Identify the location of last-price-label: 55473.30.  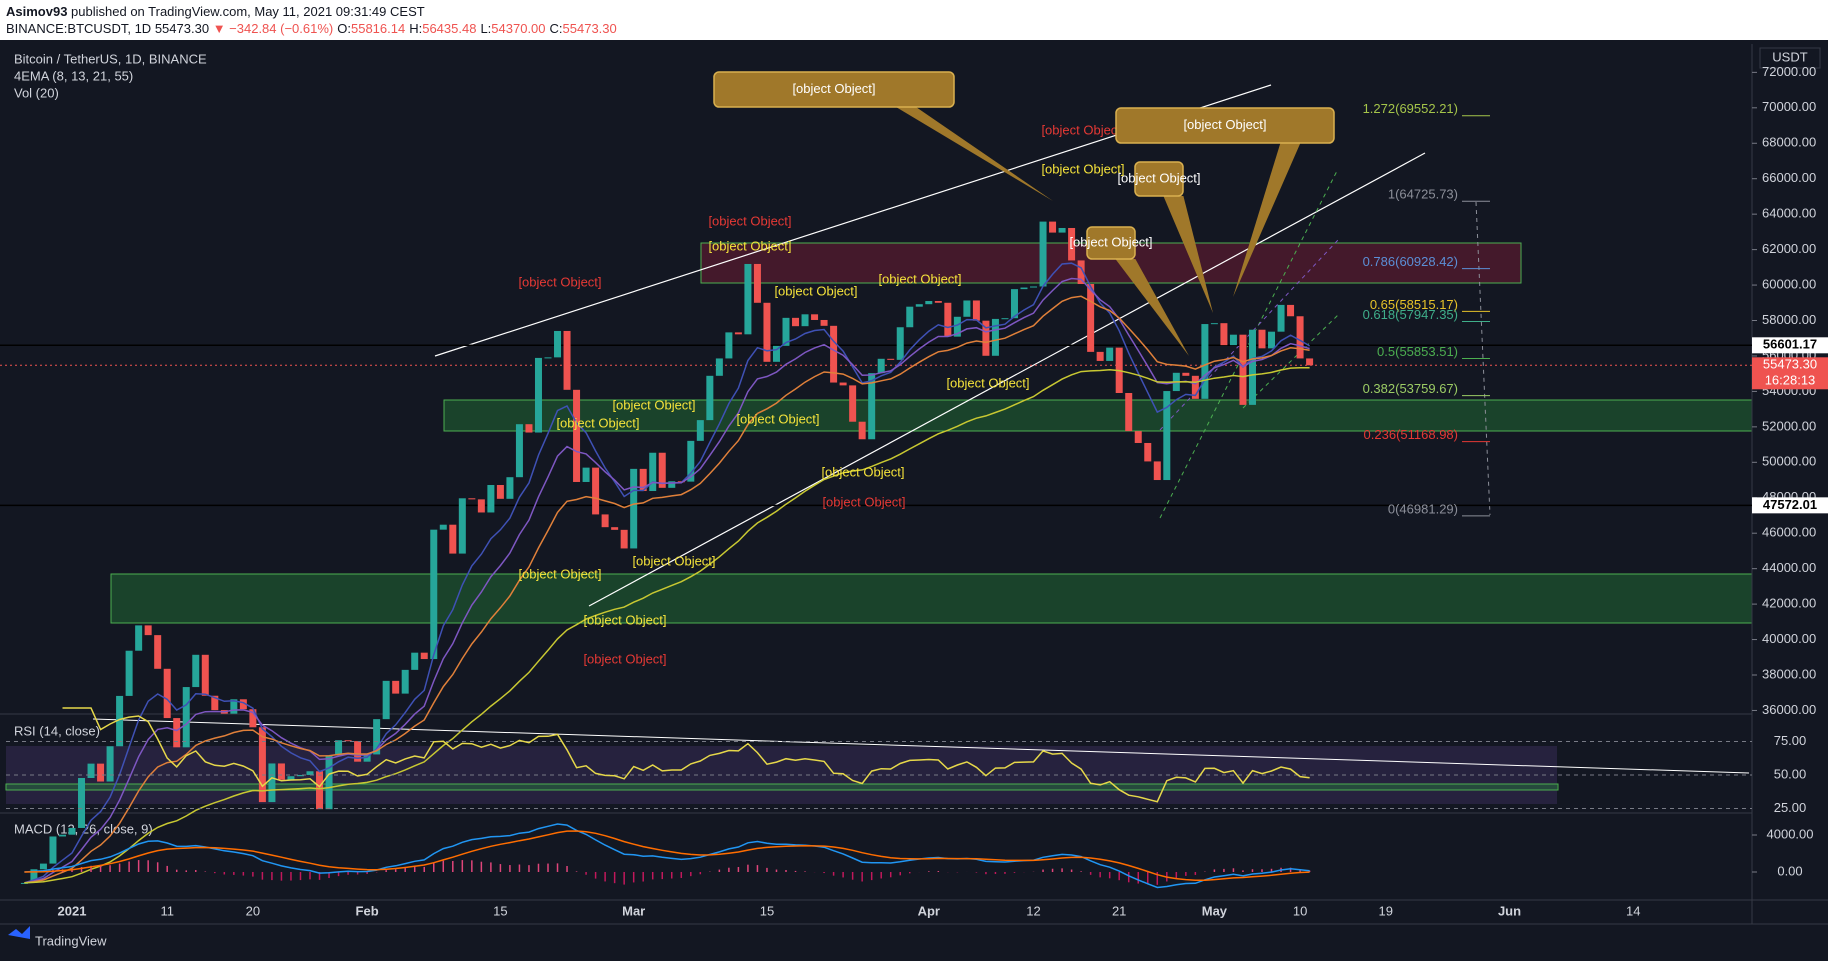
(1790, 364).